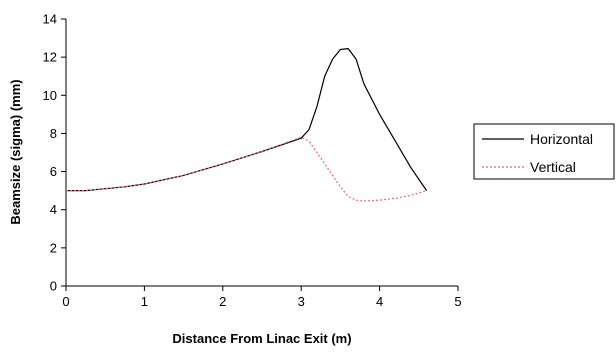 The width and height of the screenshot is (616, 352). Describe the element at coordinates (261, 338) in the screenshot. I see `x-axis-title: Distance From Linac Exit (m)` at that location.